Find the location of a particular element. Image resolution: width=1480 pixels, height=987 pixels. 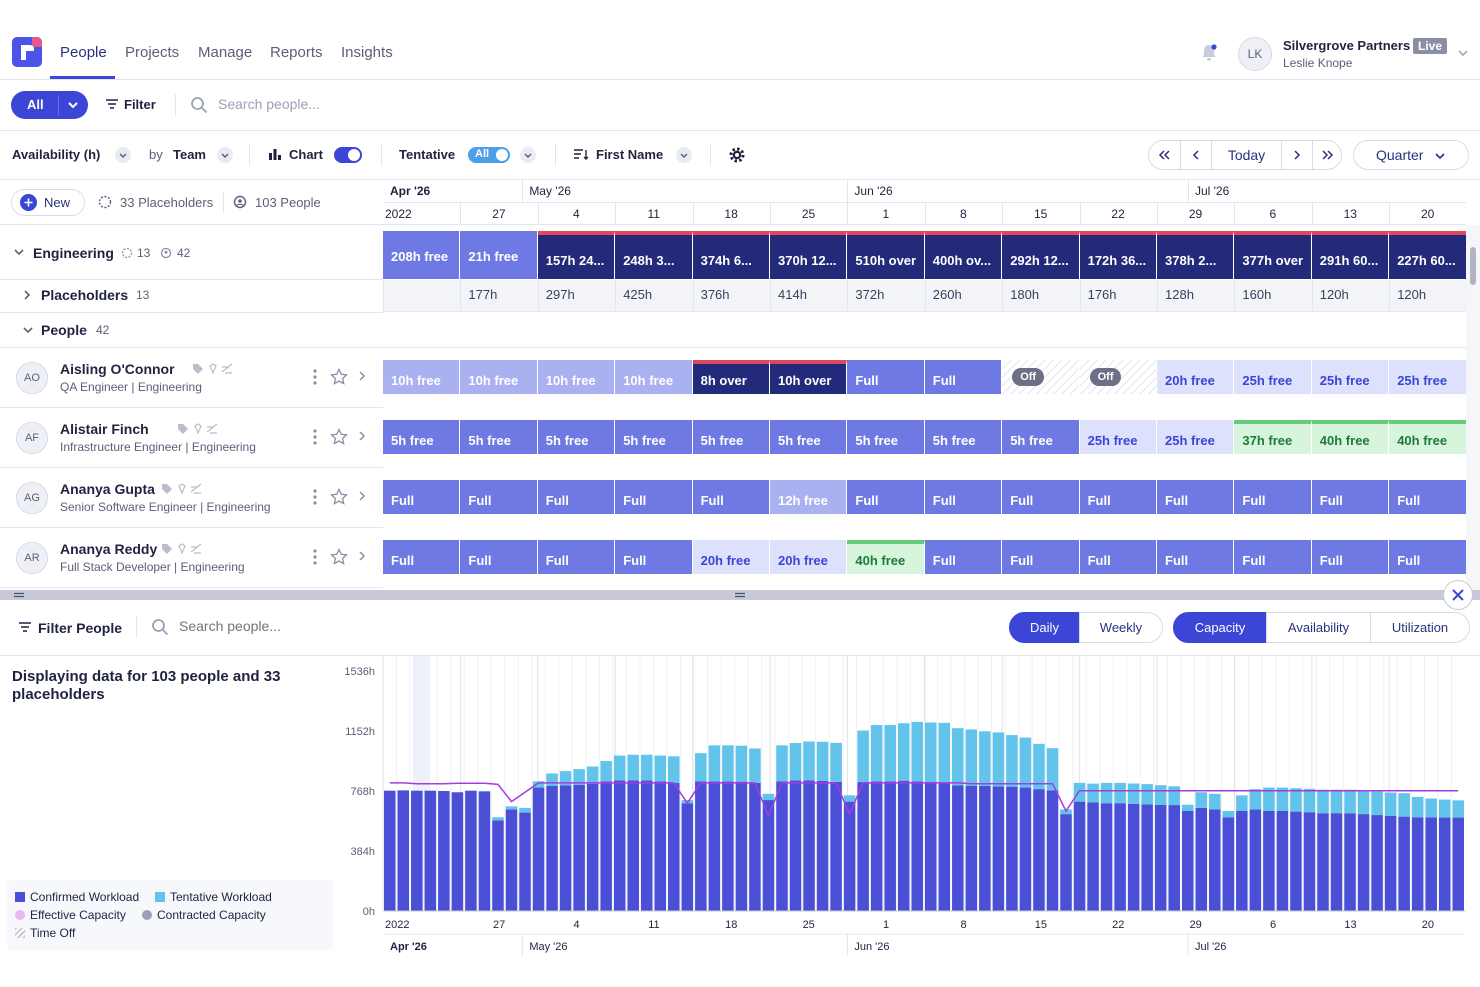

star-icon is located at coordinates (339, 557).